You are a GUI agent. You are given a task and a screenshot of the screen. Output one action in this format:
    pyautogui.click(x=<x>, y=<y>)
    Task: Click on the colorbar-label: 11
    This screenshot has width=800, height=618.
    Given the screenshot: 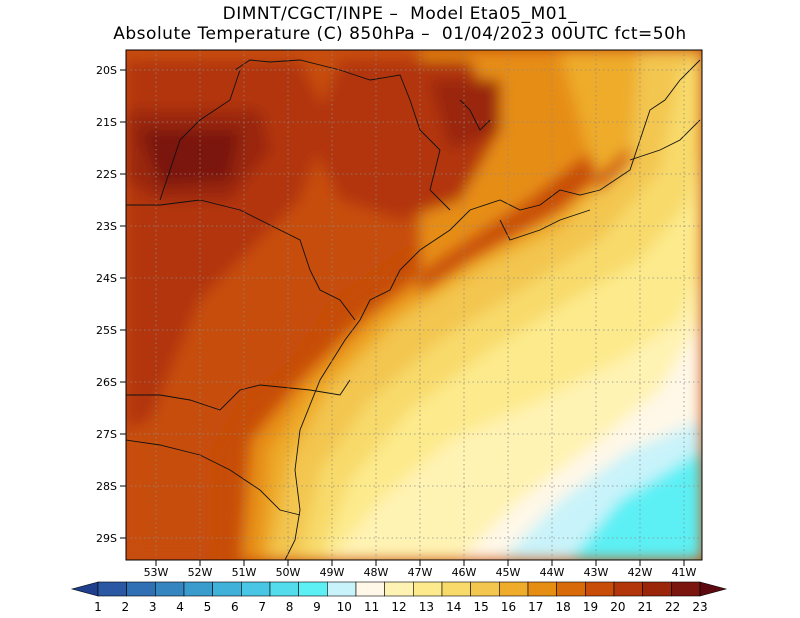 What is the action you would take?
    pyautogui.click(x=371, y=607)
    